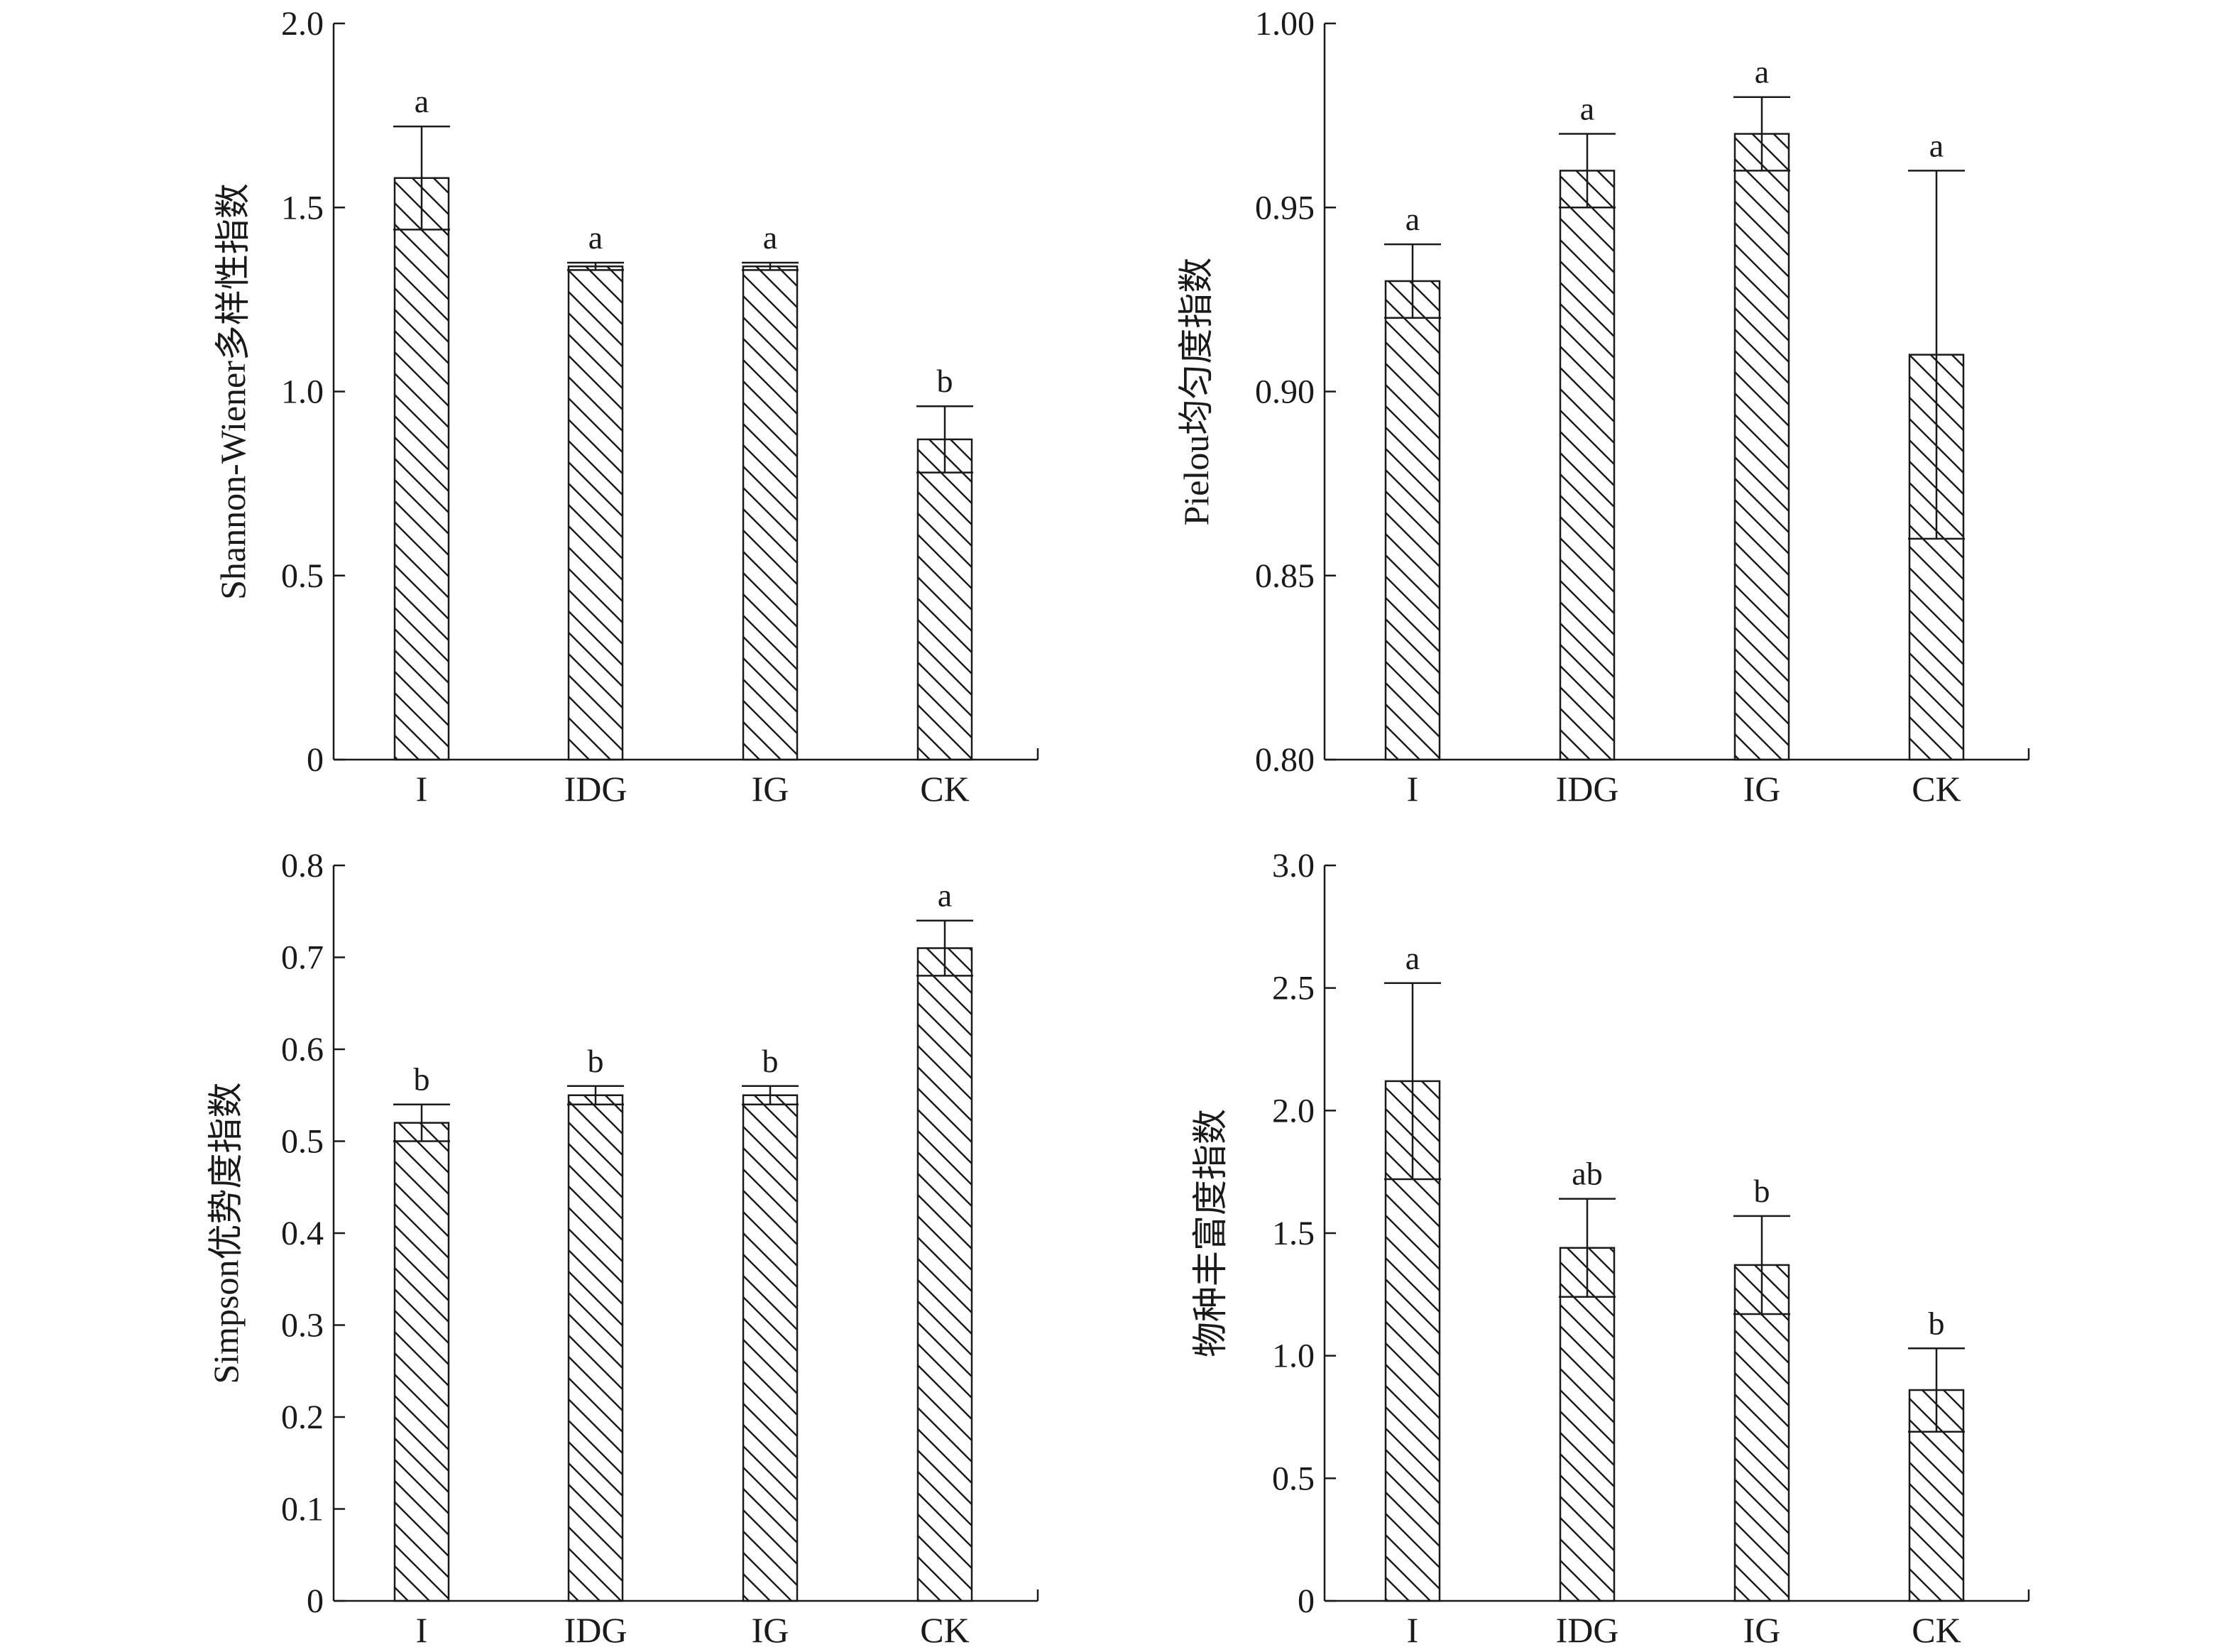 The height and width of the screenshot is (1652, 2236). I want to click on significance-label: ab, so click(1587, 1174).